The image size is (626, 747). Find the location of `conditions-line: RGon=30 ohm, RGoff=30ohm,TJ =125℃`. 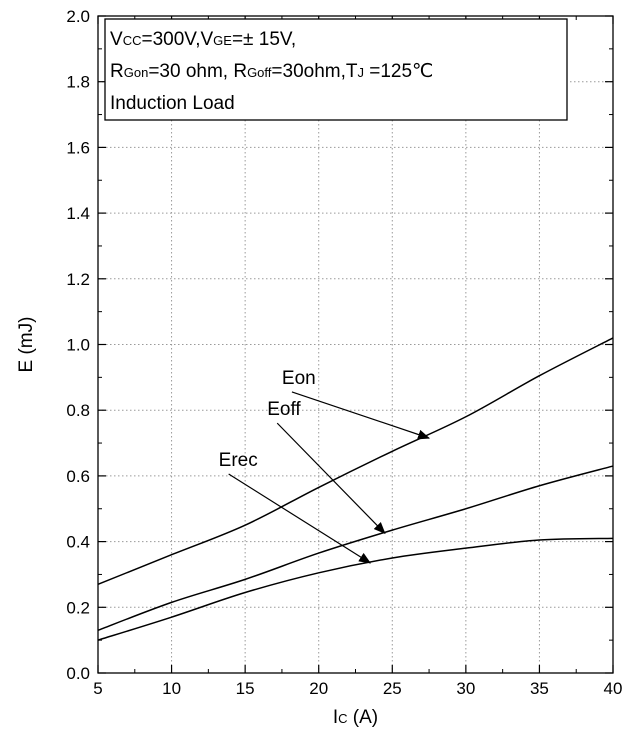

conditions-line: RGon=30 ohm, RGoff=30ohm,TJ =125℃ is located at coordinates (271, 71).